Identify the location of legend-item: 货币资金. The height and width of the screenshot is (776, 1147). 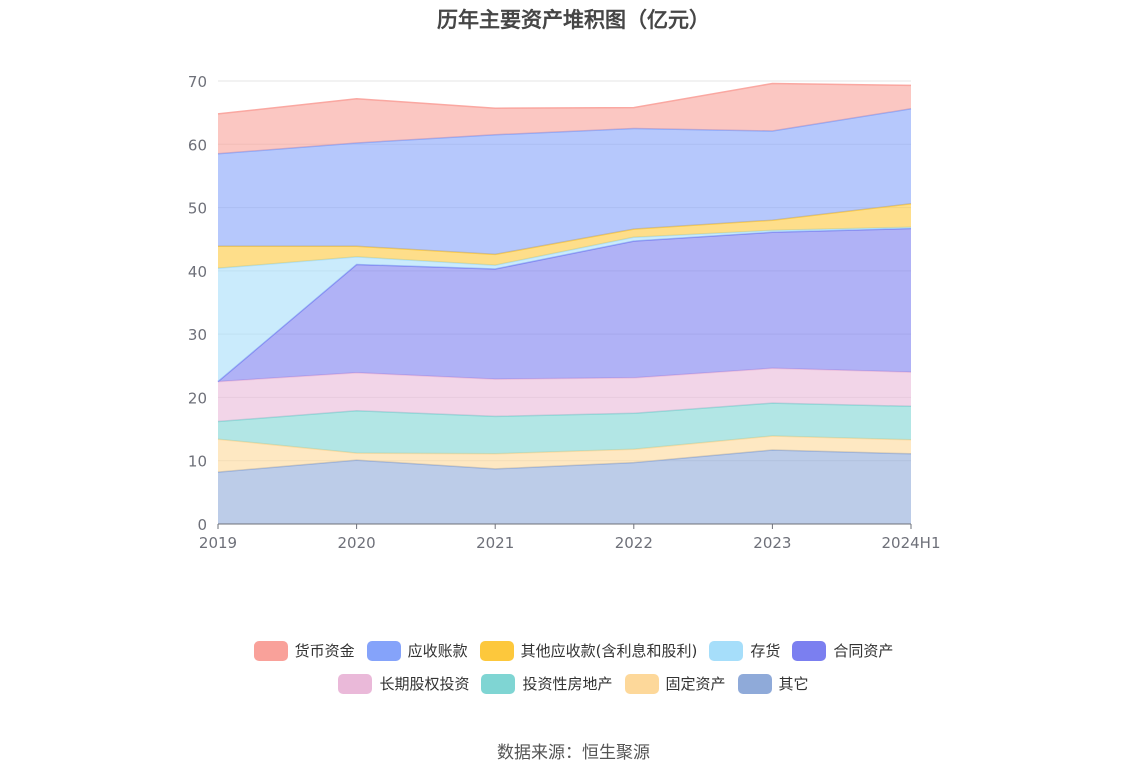
(304, 650).